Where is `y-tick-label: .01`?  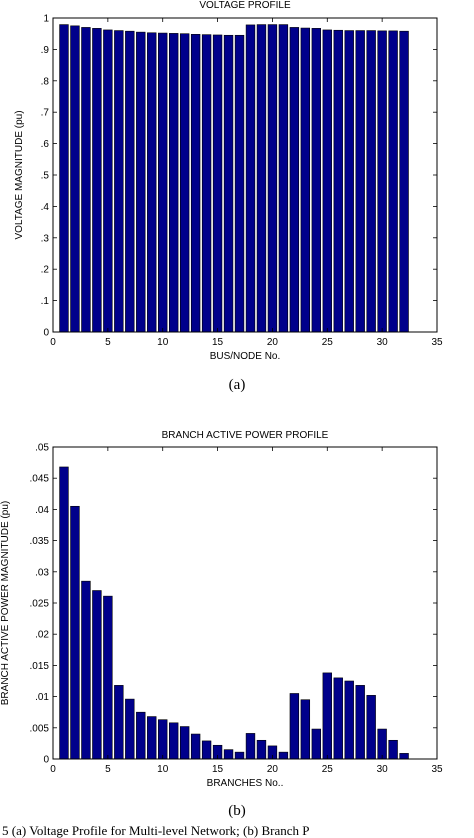
y-tick-label: .01 is located at coordinates (42, 697).